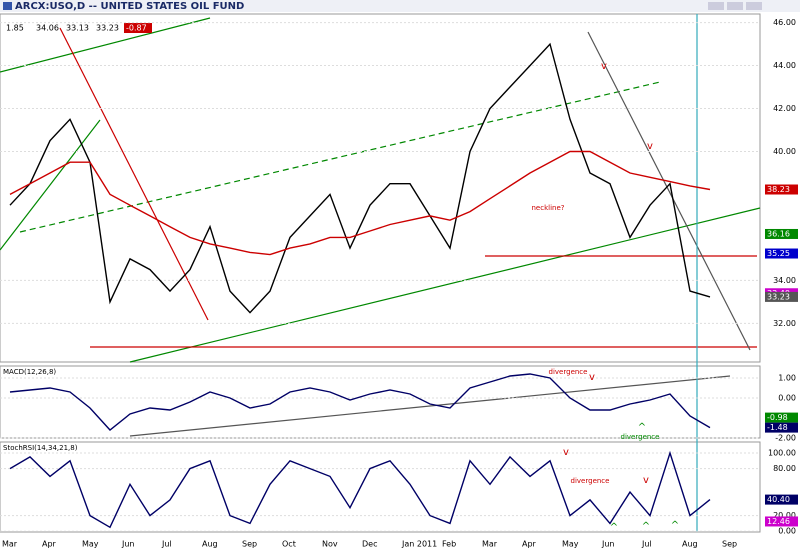  I want to click on quote-value: 33.23, so click(107, 28).